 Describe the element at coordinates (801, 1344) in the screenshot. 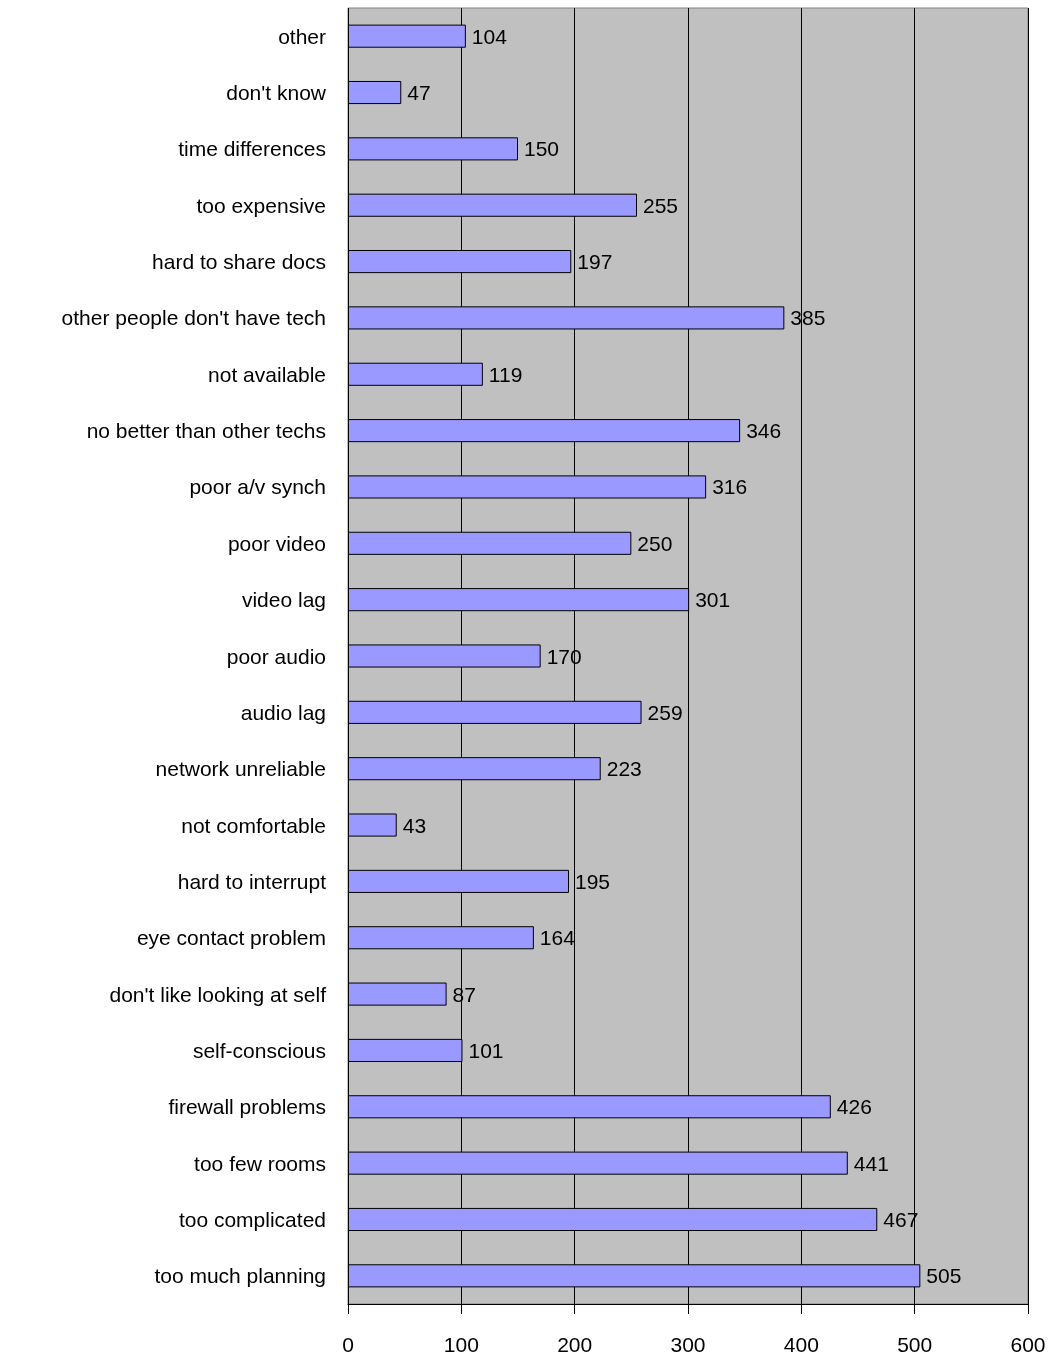

I see `x-tick-label: 400` at that location.